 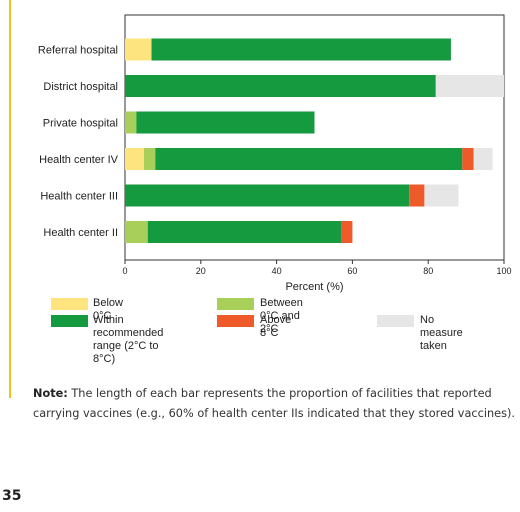 What do you see at coordinates (80, 233) in the screenshot?
I see `category-label: Health center II` at bounding box center [80, 233].